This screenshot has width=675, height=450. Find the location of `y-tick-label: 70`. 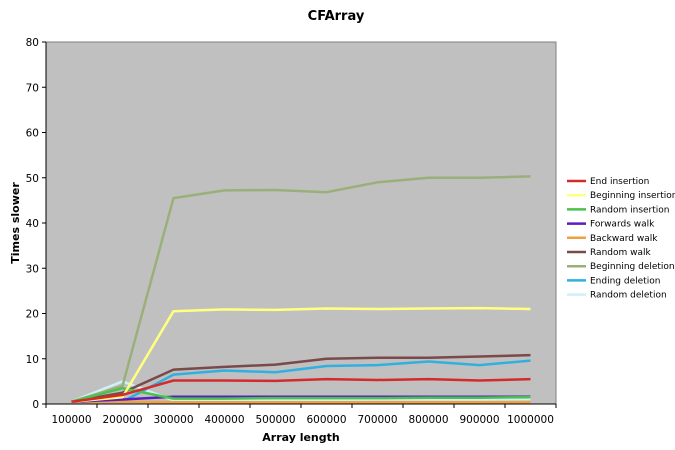

y-tick-label: 70 is located at coordinates (32, 88).